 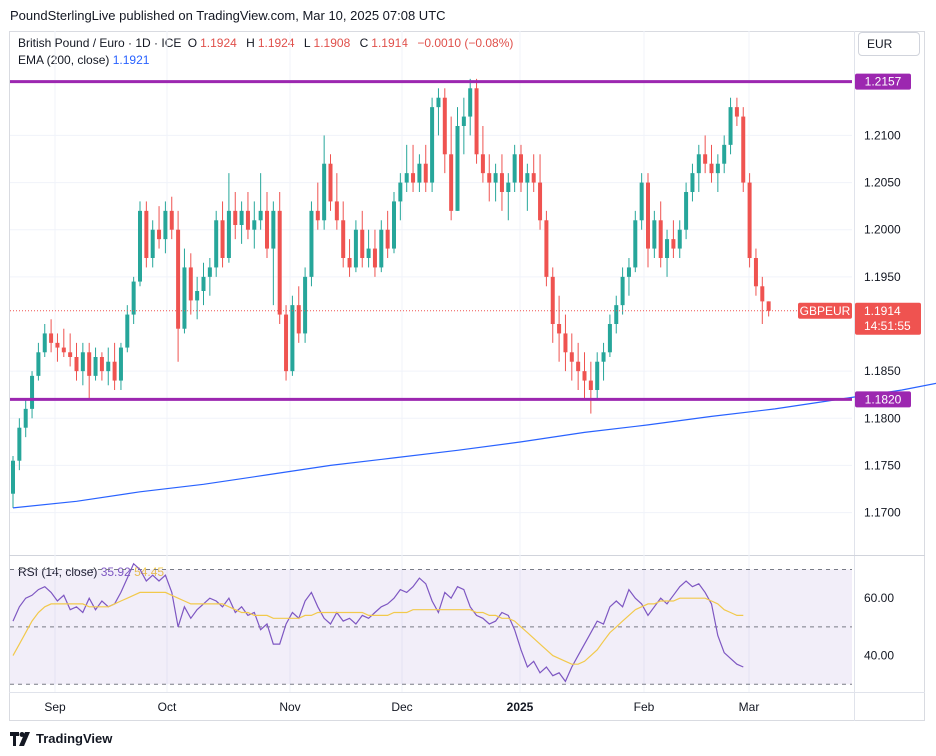 I want to click on ema-legend: EMA (200, close) 1.1921, so click(x=83, y=60).